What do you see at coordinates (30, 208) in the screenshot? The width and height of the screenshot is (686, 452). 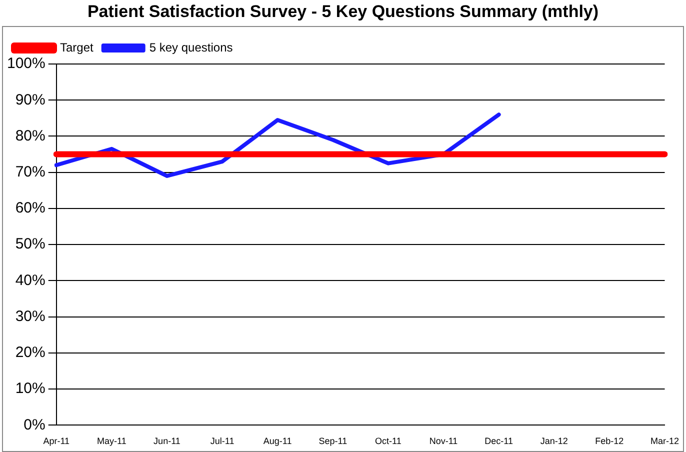 I see `y-tick-label: 60%` at bounding box center [30, 208].